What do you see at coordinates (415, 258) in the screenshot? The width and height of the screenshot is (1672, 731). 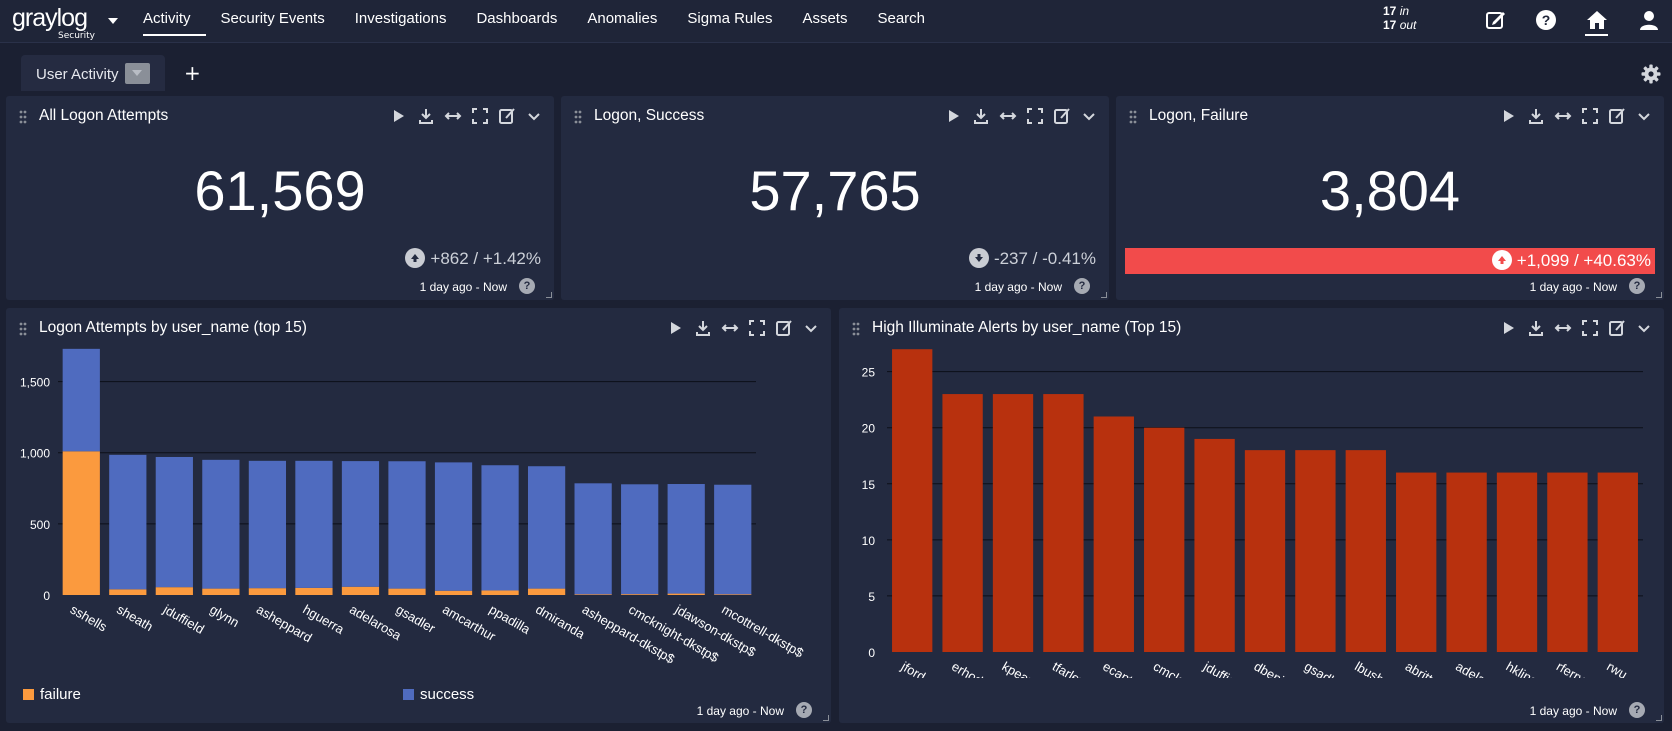 I see `arrow-up-icon` at bounding box center [415, 258].